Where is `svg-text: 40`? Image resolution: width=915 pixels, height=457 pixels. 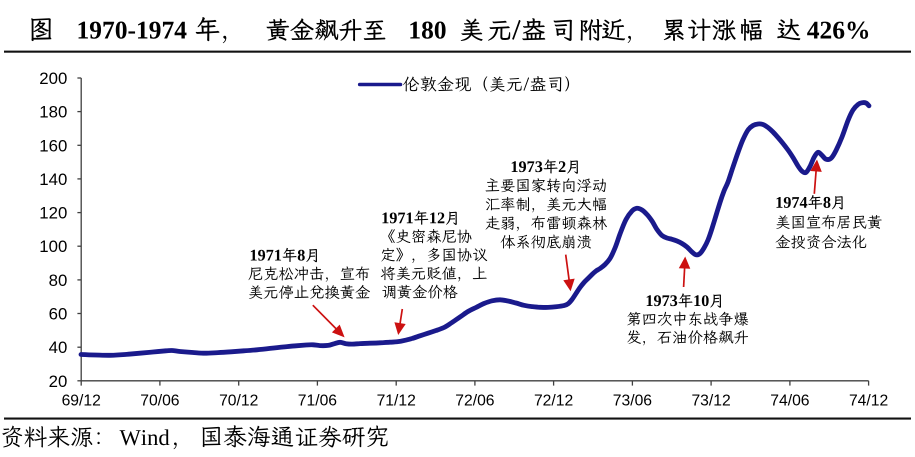 svg-text: 40 is located at coordinates (58, 347).